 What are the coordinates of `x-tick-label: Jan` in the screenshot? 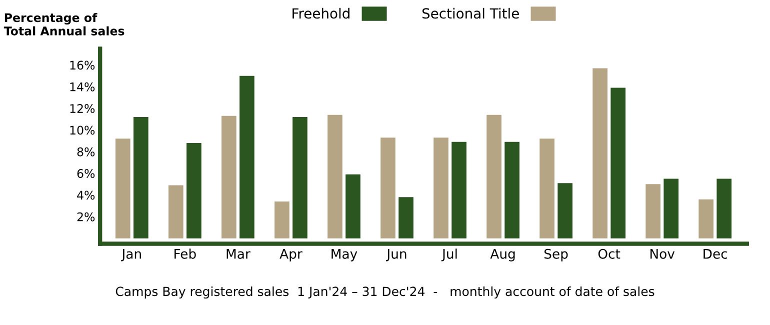 It's located at (131, 255).